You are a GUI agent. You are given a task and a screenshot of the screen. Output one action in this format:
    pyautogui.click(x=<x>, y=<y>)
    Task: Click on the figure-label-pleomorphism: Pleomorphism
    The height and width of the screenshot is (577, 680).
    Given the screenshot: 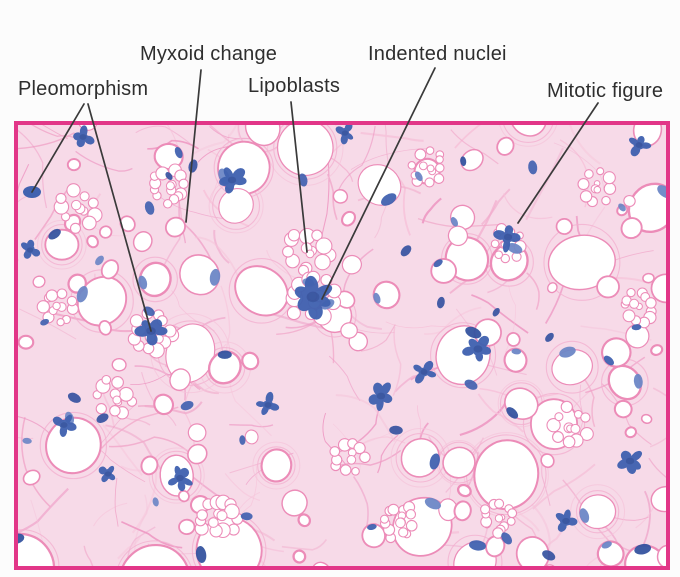 What is the action you would take?
    pyautogui.click(x=83, y=89)
    